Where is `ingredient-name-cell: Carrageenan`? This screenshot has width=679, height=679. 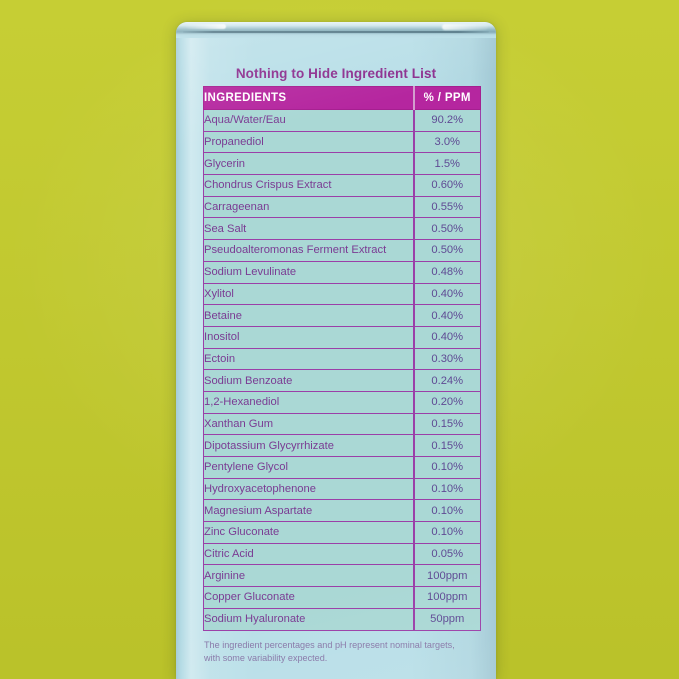
ingredient-name-cell: Carrageenan is located at coordinates (308, 207).